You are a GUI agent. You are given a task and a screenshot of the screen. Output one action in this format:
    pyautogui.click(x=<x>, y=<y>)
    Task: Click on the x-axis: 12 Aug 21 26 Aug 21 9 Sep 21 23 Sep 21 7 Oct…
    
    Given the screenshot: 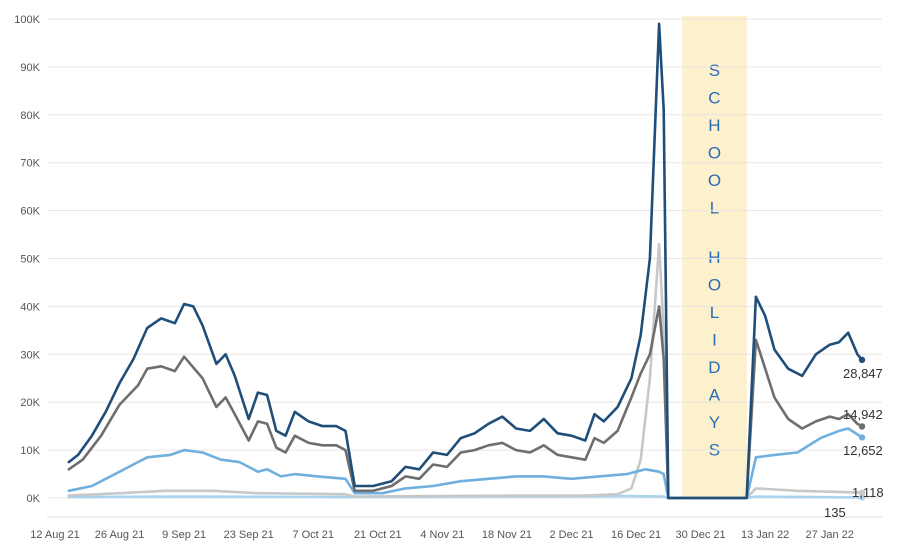 What is the action you would take?
    pyautogui.click(x=456, y=528)
    